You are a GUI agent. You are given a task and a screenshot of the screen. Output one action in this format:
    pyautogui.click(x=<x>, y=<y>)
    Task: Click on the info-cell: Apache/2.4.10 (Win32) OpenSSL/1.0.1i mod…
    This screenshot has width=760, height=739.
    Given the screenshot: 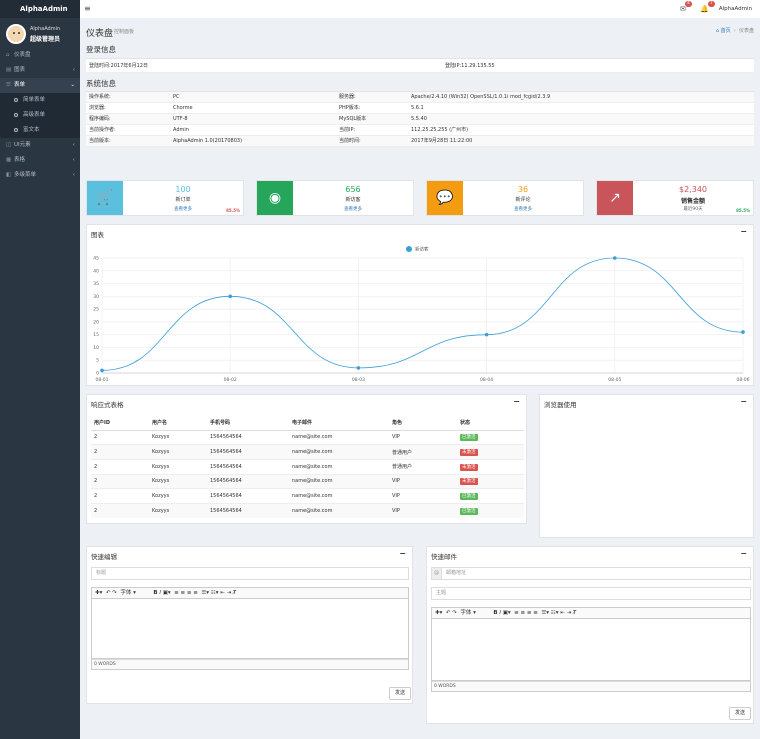 What is the action you would take?
    pyautogui.click(x=481, y=97)
    